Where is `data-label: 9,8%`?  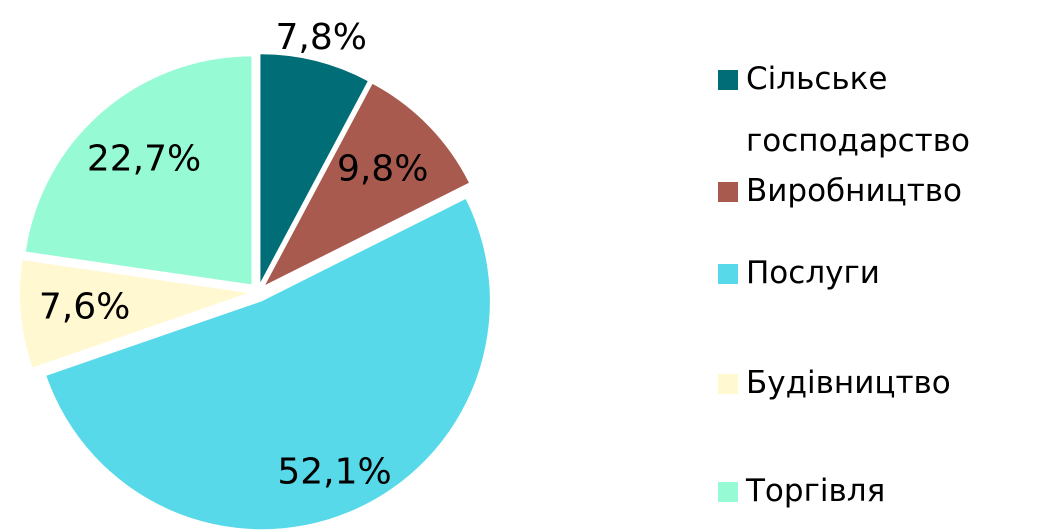 data-label: 9,8% is located at coordinates (382, 168).